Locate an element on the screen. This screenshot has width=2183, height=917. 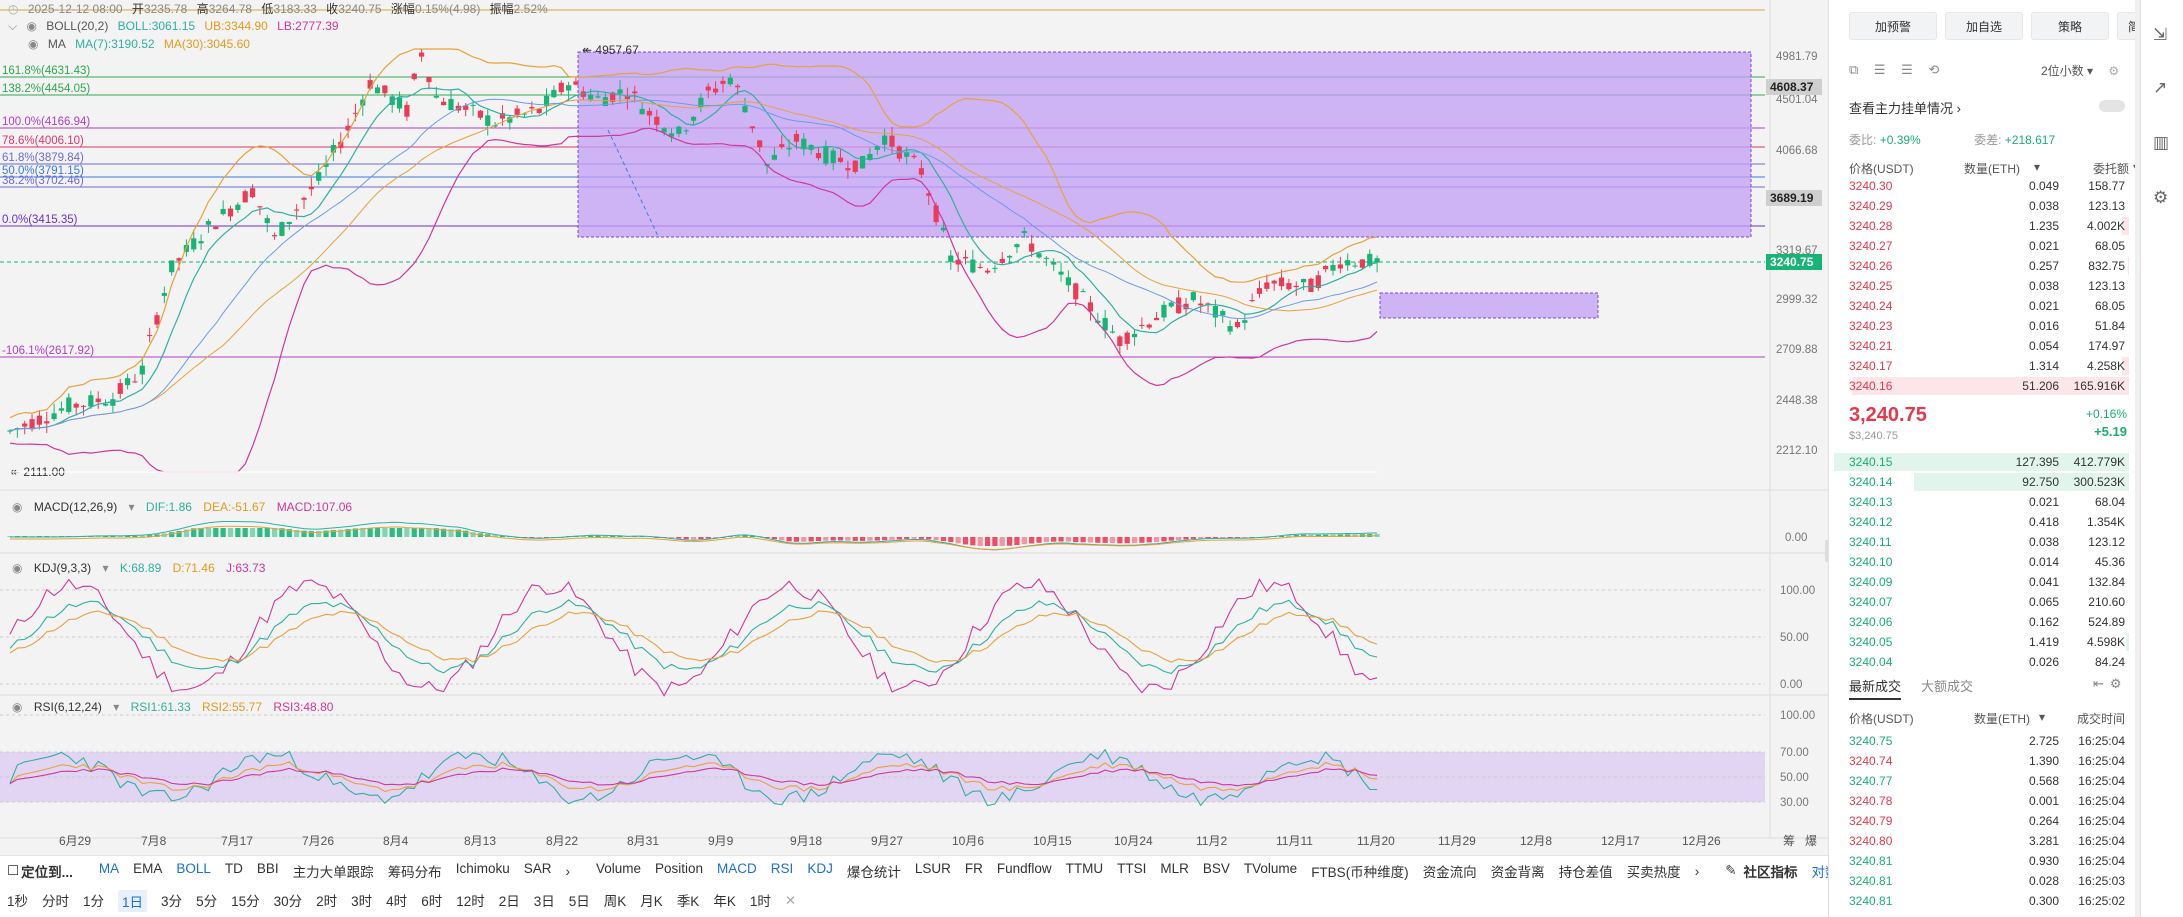
tab-latest-trades: 最新成交 is located at coordinates (1875, 688).